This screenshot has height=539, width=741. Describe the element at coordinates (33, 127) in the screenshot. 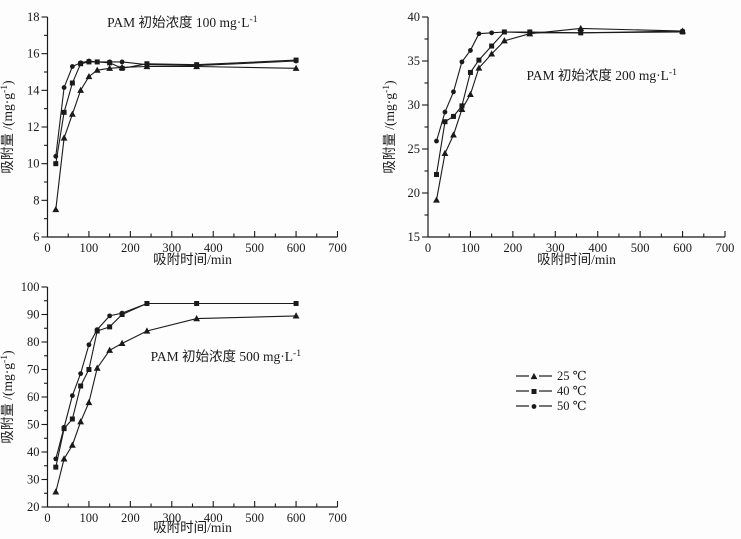

I see `y-tick-label: 12` at that location.